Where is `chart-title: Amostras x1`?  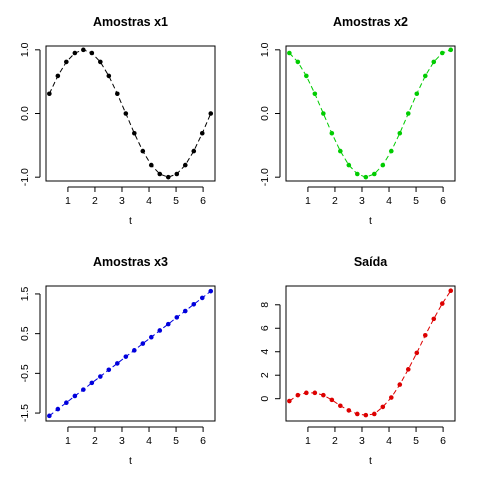 chart-title: Amostras x1 is located at coordinates (130, 22).